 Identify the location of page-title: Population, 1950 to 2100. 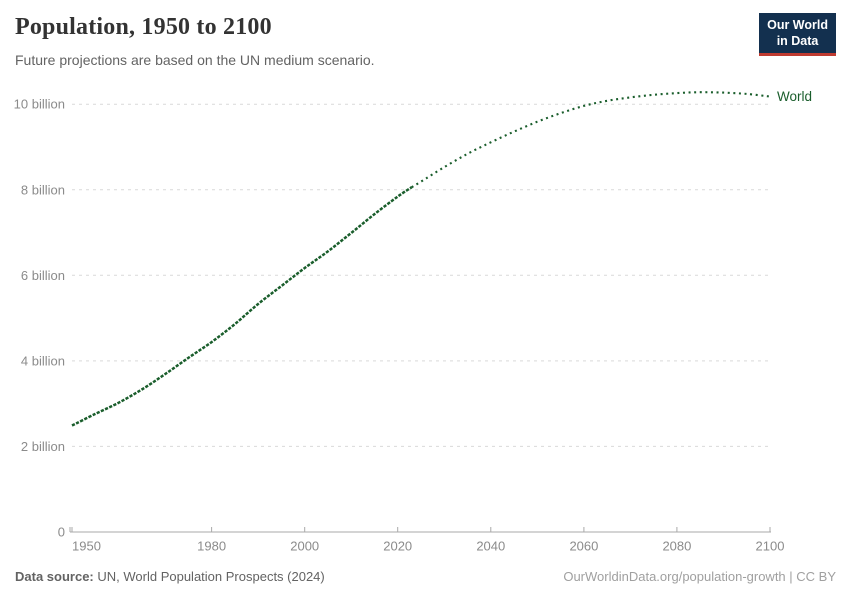
(143, 27).